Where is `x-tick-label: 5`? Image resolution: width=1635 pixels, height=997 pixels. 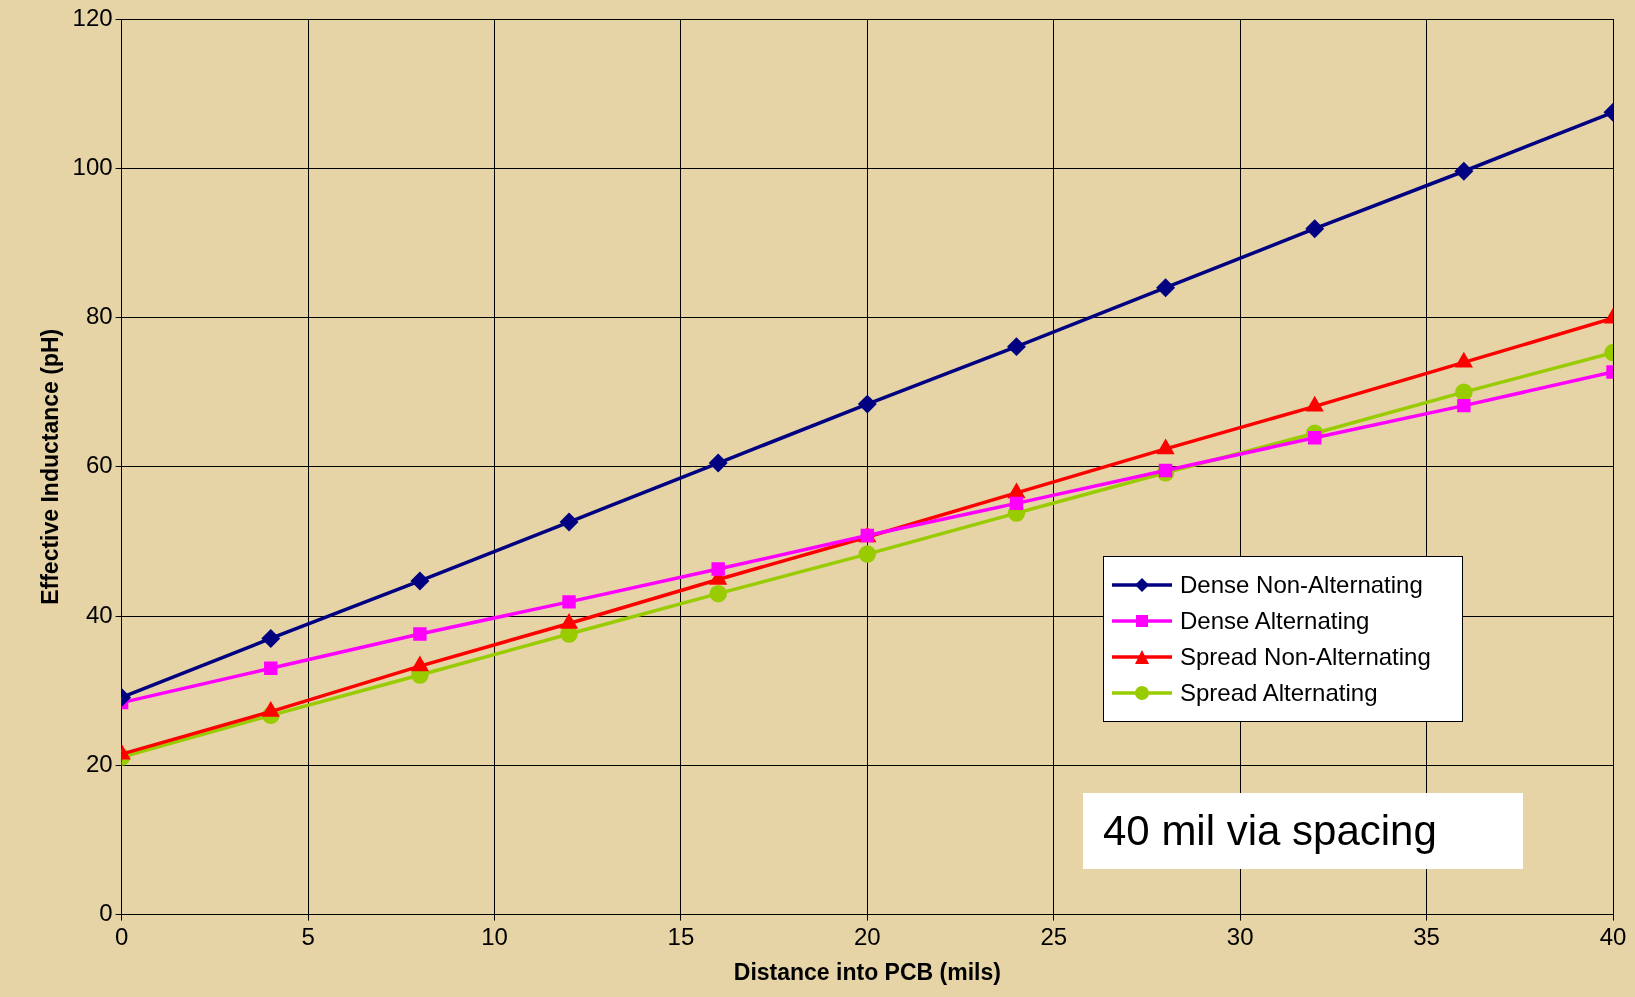 x-tick-label: 5 is located at coordinates (308, 936).